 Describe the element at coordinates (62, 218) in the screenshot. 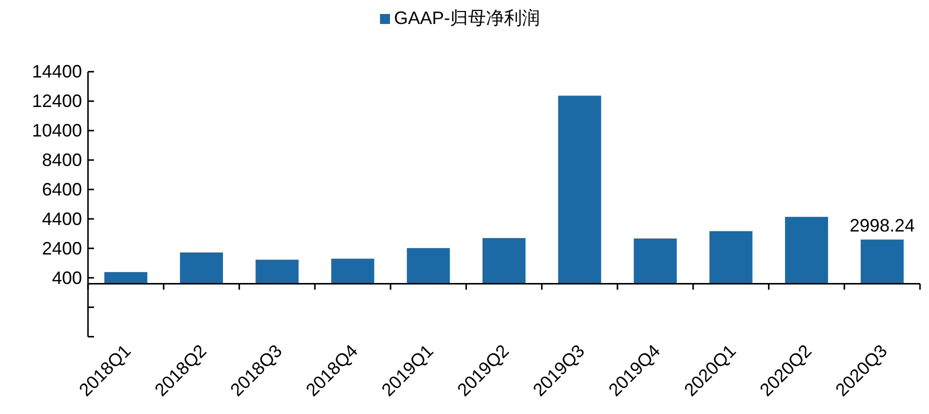

I see `y-tick-label: 4400` at that location.